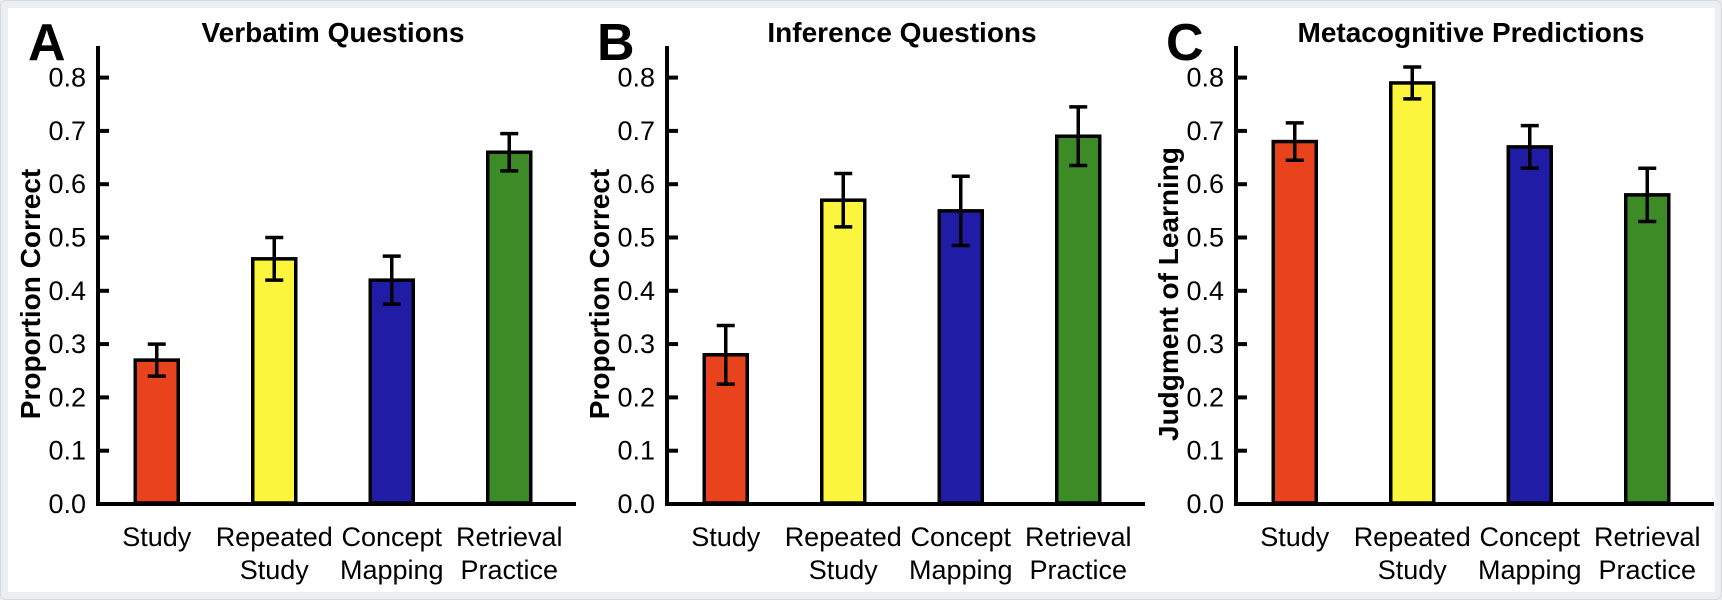 The image size is (1722, 600). What do you see at coordinates (1185, 43) in the screenshot?
I see `panel-letter: C` at bounding box center [1185, 43].